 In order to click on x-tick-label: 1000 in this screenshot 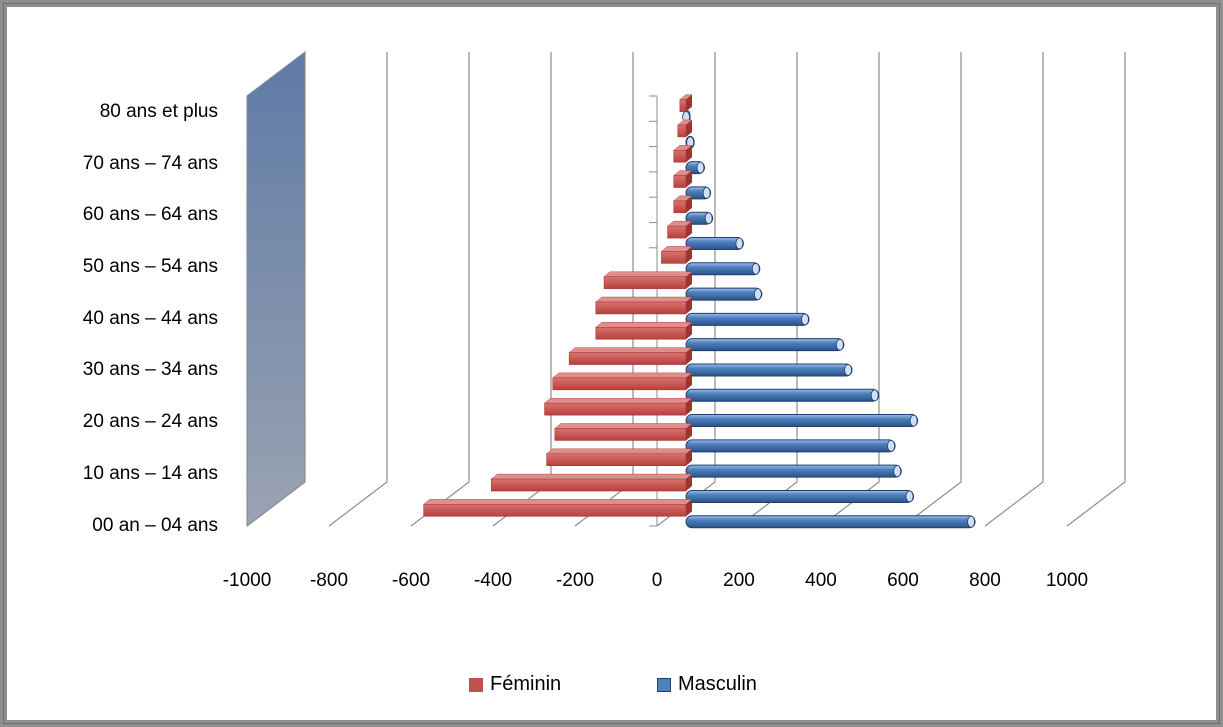, I will do `click(1067, 580)`.